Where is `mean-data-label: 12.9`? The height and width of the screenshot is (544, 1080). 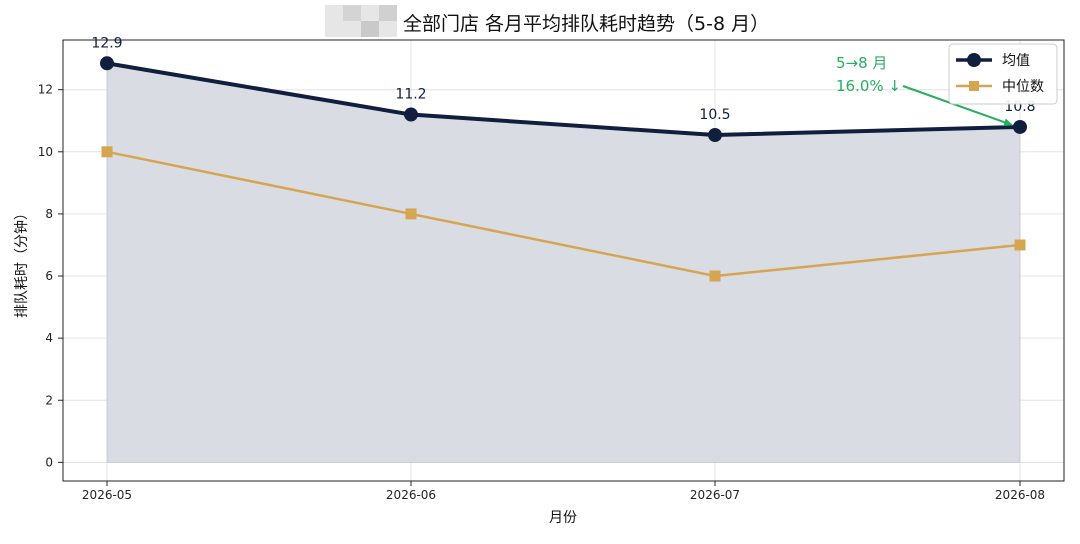
mean-data-label: 12.9 is located at coordinates (106, 43).